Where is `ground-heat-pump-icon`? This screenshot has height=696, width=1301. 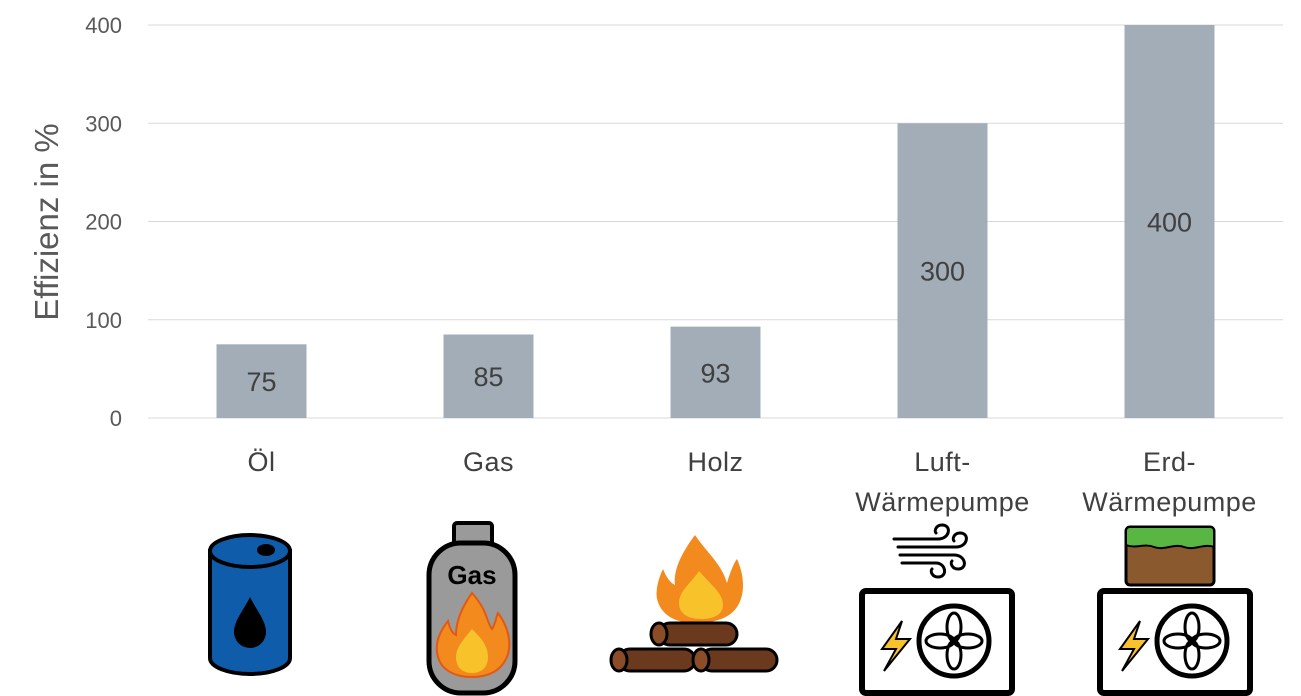
ground-heat-pump-icon is located at coordinates (1175, 610).